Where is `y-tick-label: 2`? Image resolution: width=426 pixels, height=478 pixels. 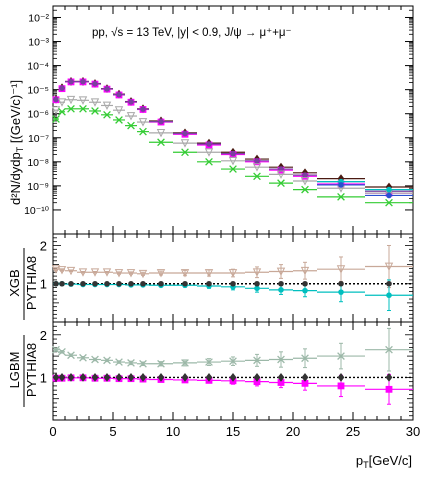
y-tick-label: 2 is located at coordinates (43, 245).